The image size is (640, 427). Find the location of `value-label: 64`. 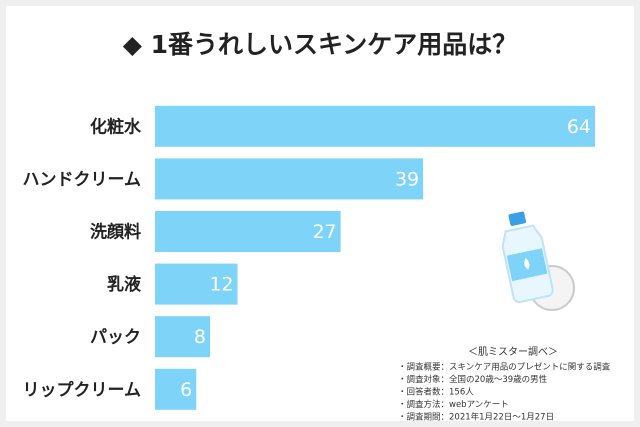

value-label: 64 is located at coordinates (579, 127).